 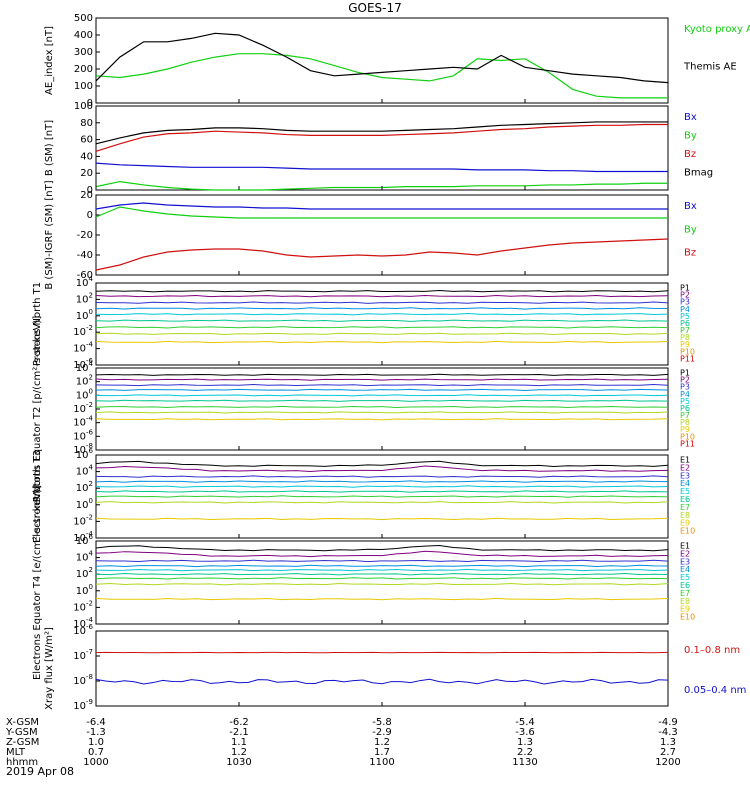 I want to click on channel-line-e5, so click(x=382, y=486).